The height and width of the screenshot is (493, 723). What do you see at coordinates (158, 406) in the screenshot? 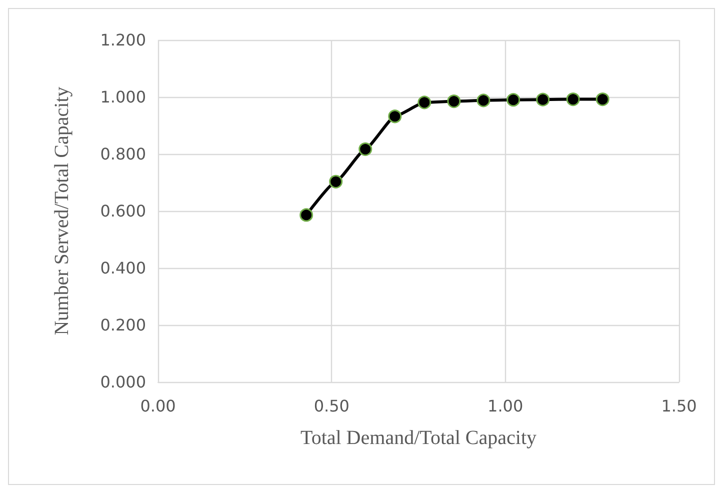
I see `x-tick-label: 0.00` at bounding box center [158, 406].